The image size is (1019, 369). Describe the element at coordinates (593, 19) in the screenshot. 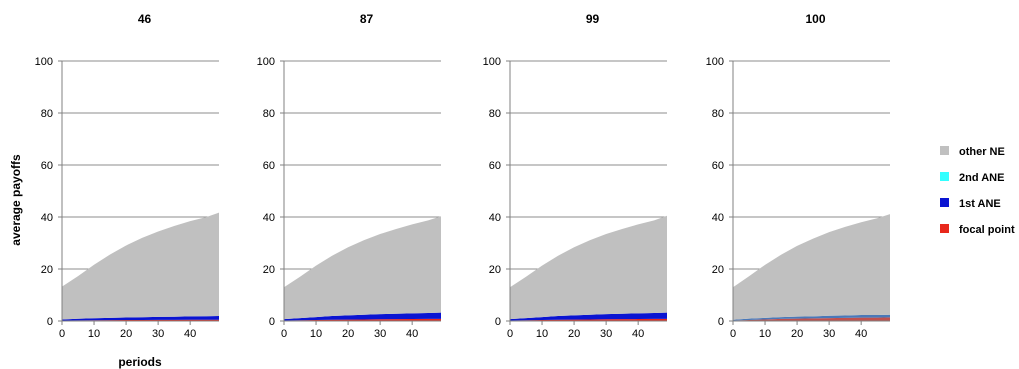

I see `chart-title: 99` at that location.